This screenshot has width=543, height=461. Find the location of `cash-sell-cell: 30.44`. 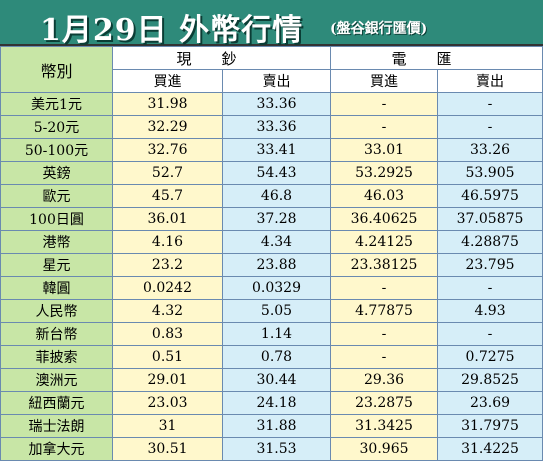

cash-sell-cell: 30.44 is located at coordinates (276, 380).